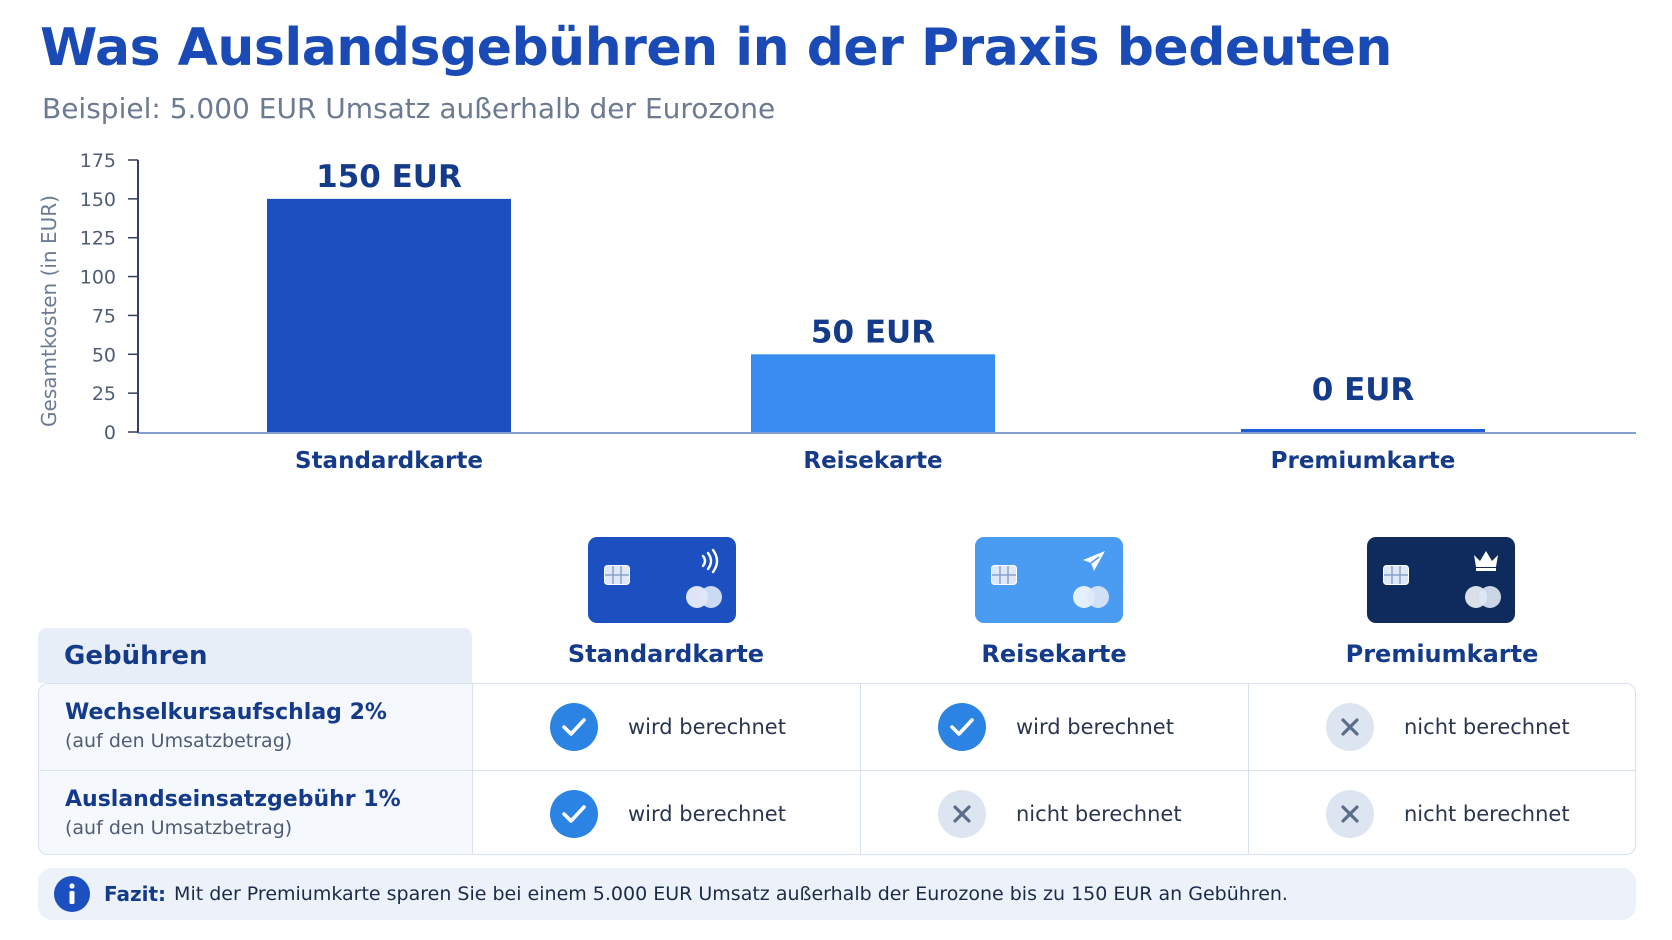 Image resolution: width=1672 pixels, height=940 pixels. What do you see at coordinates (104, 316) in the screenshot?
I see `y-tick-label: 75` at bounding box center [104, 316].